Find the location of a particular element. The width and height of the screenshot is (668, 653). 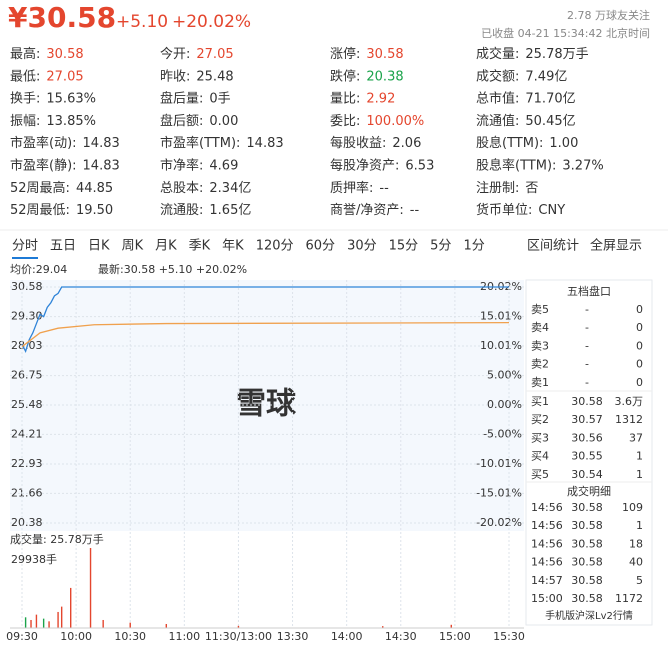

time-tick: 10:30 is located at coordinates (130, 636).